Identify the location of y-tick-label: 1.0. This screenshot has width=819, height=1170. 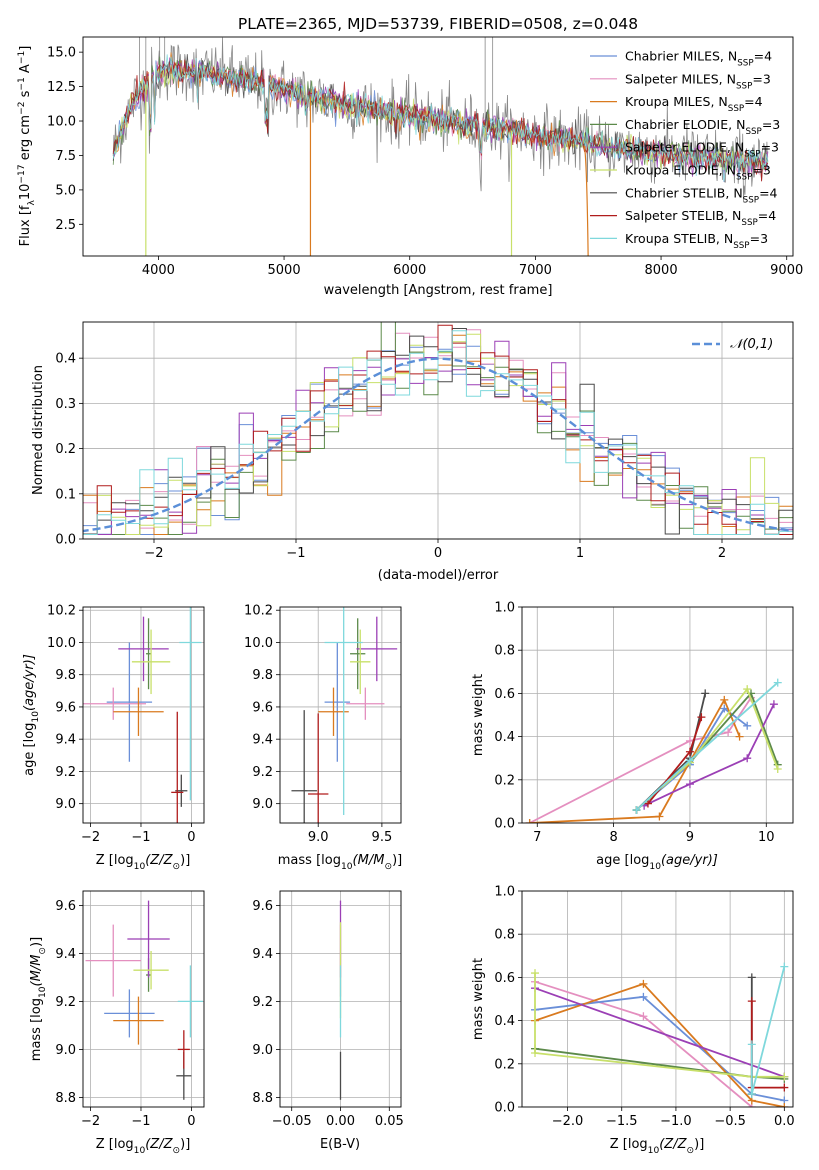
(504, 892).